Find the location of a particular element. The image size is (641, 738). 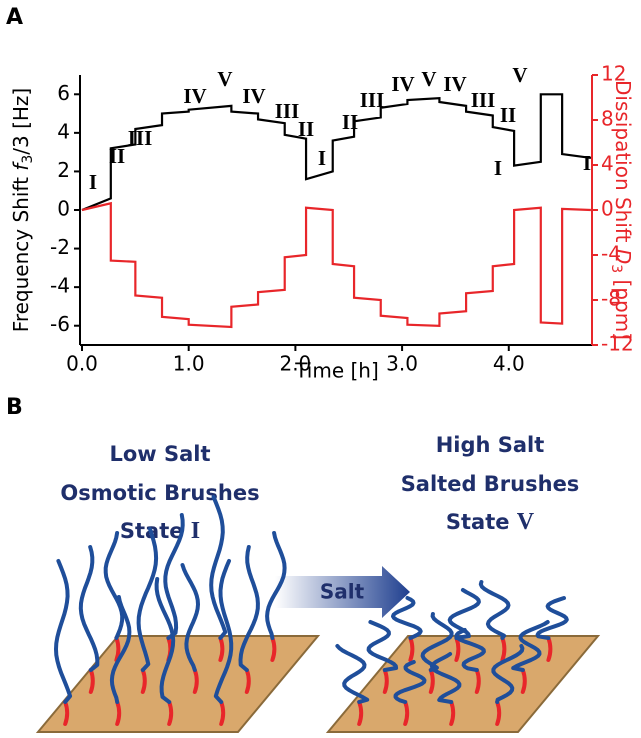

y2-tick-label: 12 is located at coordinates (613, 74).